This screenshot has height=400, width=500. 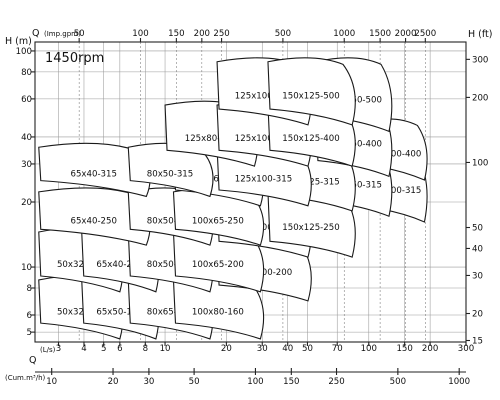 What do you see at coordinates (380, 34) in the screenshot?
I see `x-top-tick-label: 1500` at bounding box center [380, 34].